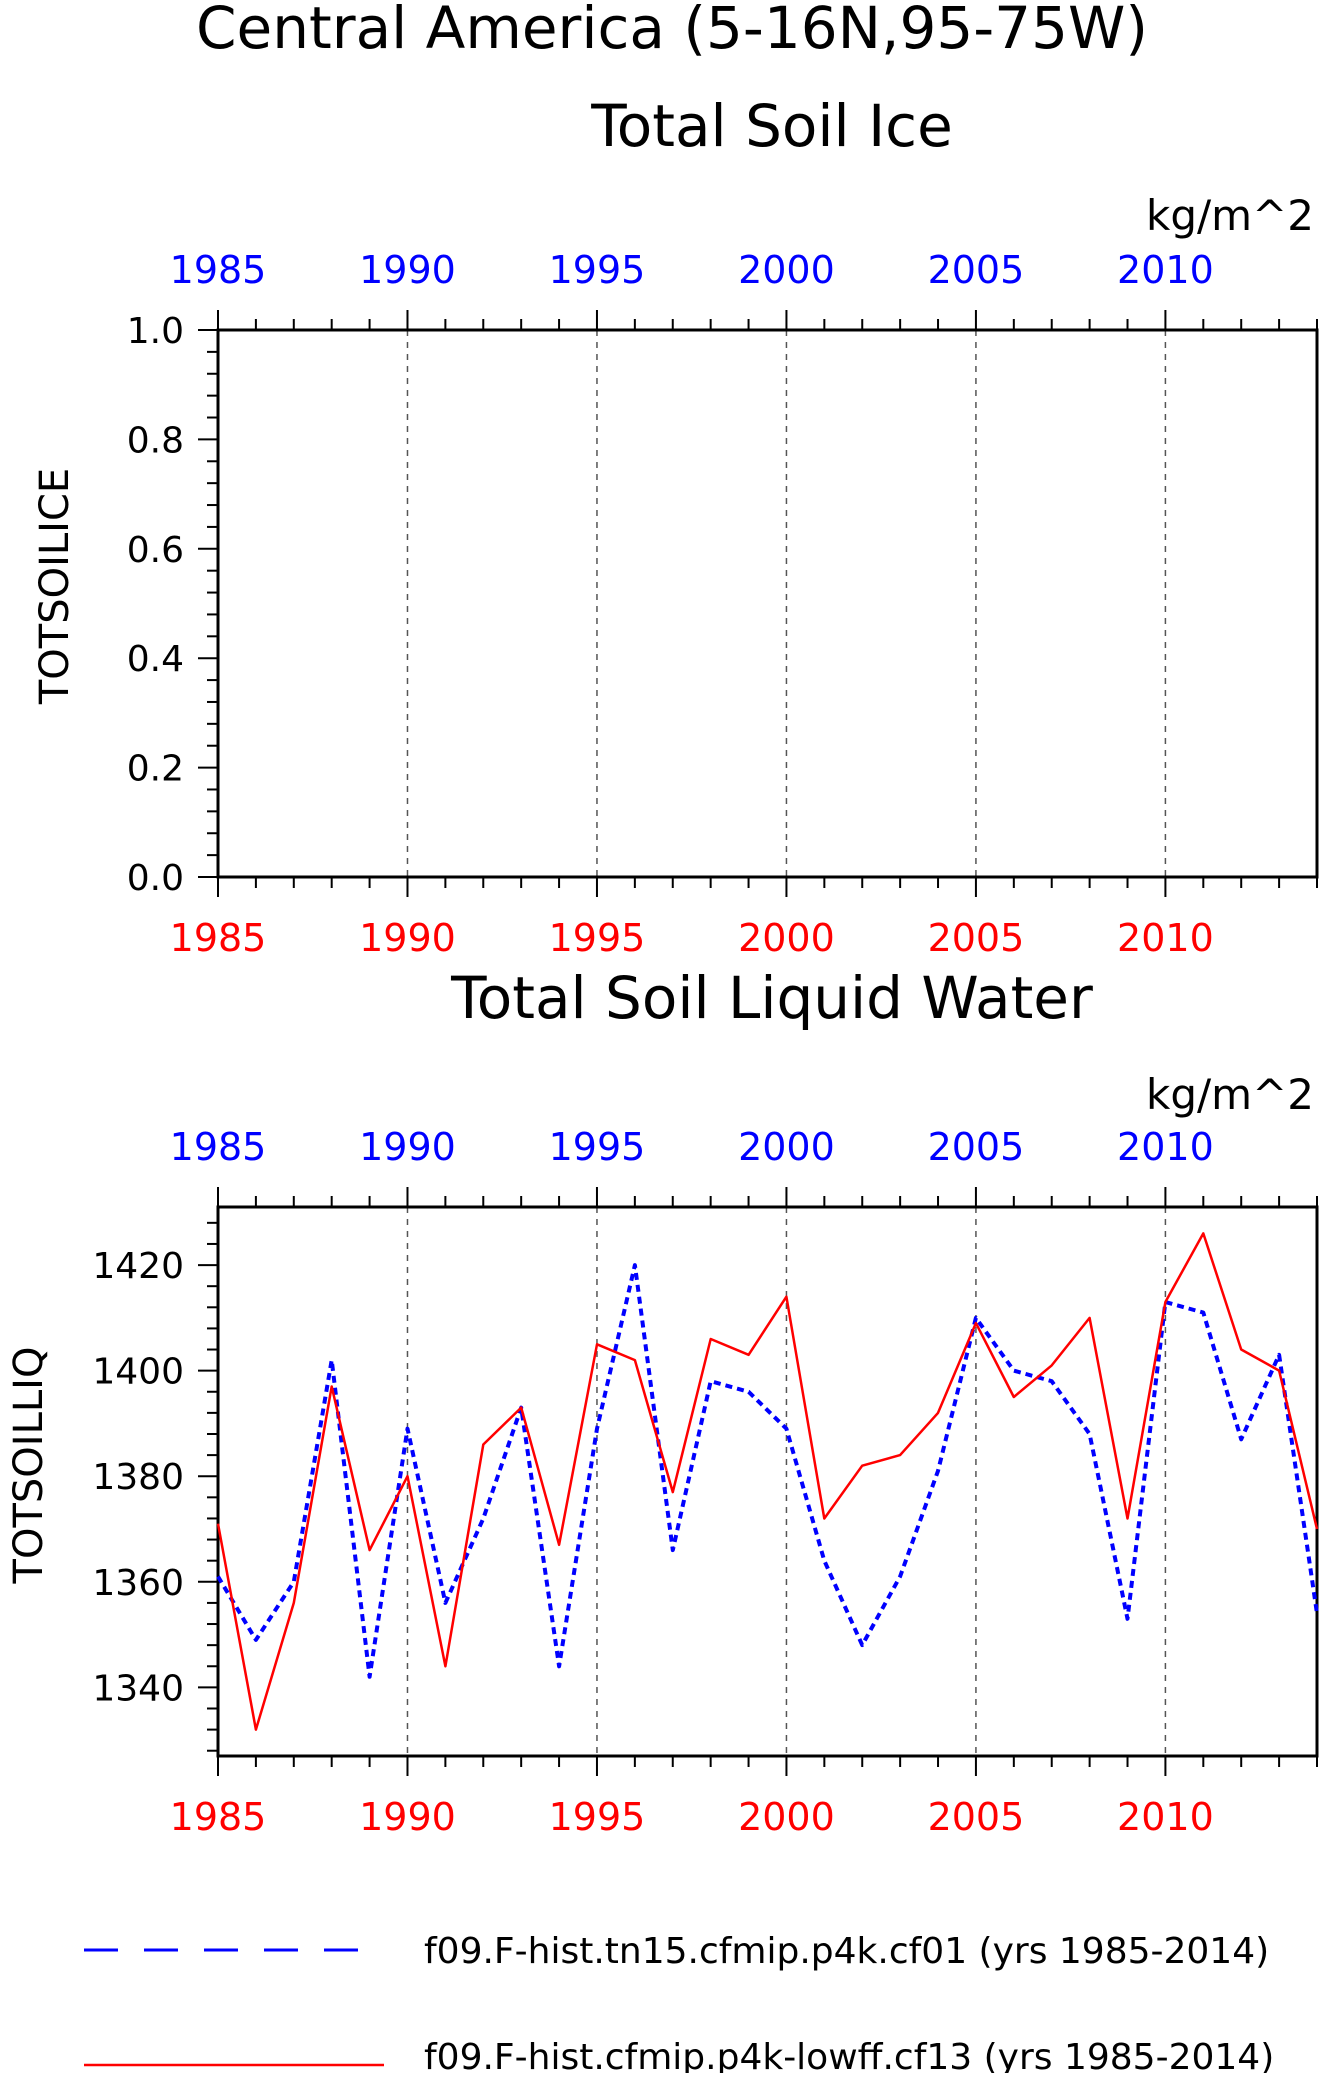 This screenshot has width=1319, height=2073. I want to click on panel-title: Total Soil Liquid Water, so click(771, 998).